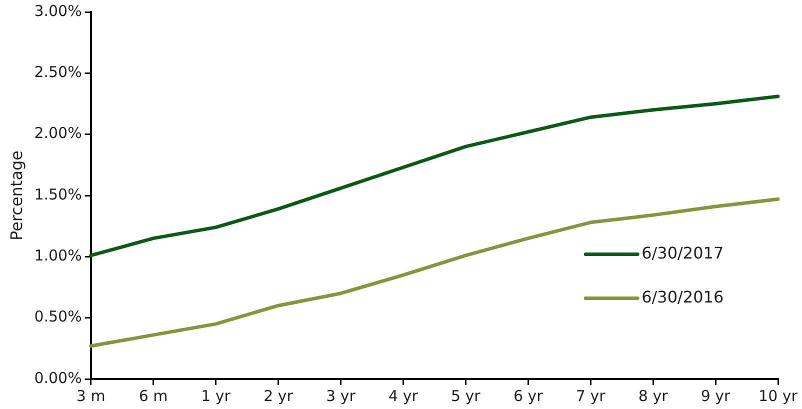 This screenshot has height=409, width=802. Describe the element at coordinates (683, 252) in the screenshot. I see `legend-label: 6/30/2017` at that location.